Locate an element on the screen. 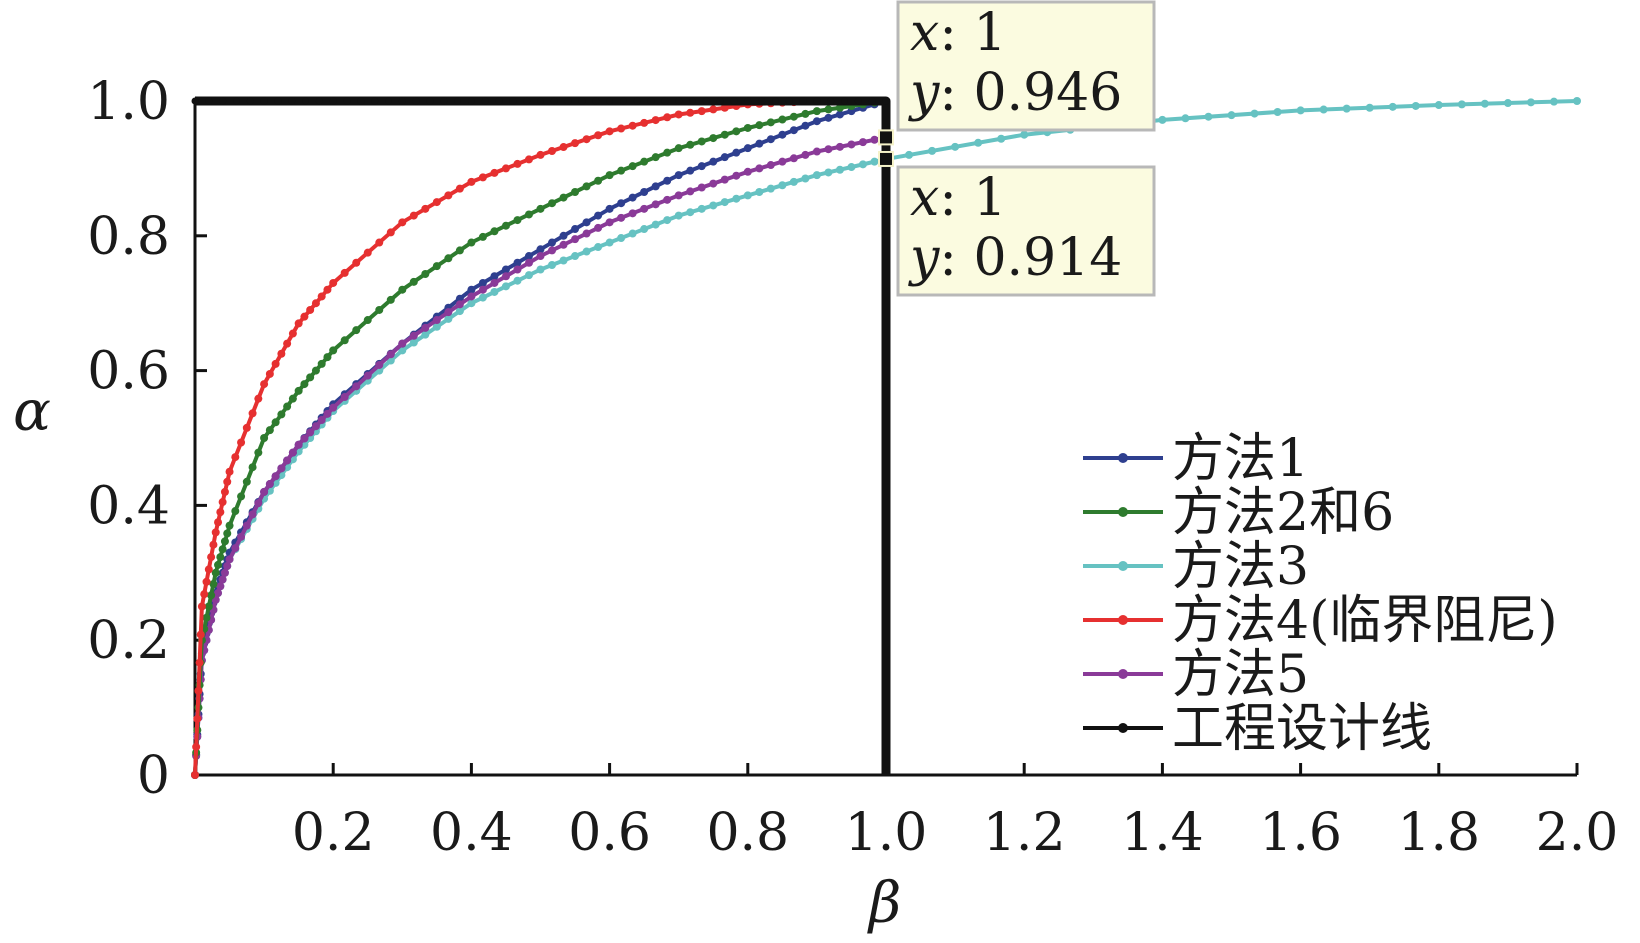 This screenshot has width=1640, height=943. legend-item: 方法4(临界阻尼) is located at coordinates (1320, 621).